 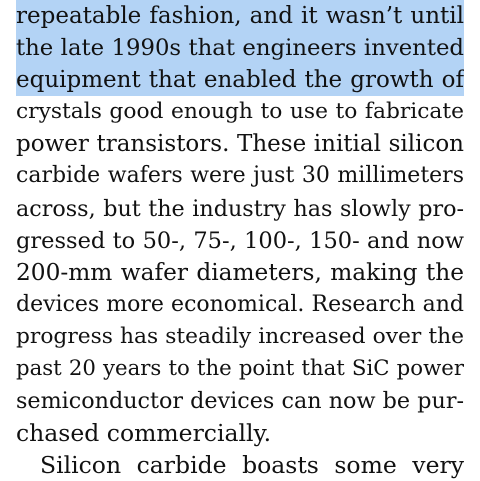 I want to click on text-line: across, but the industry has slowly pro-, so click(x=240, y=208).